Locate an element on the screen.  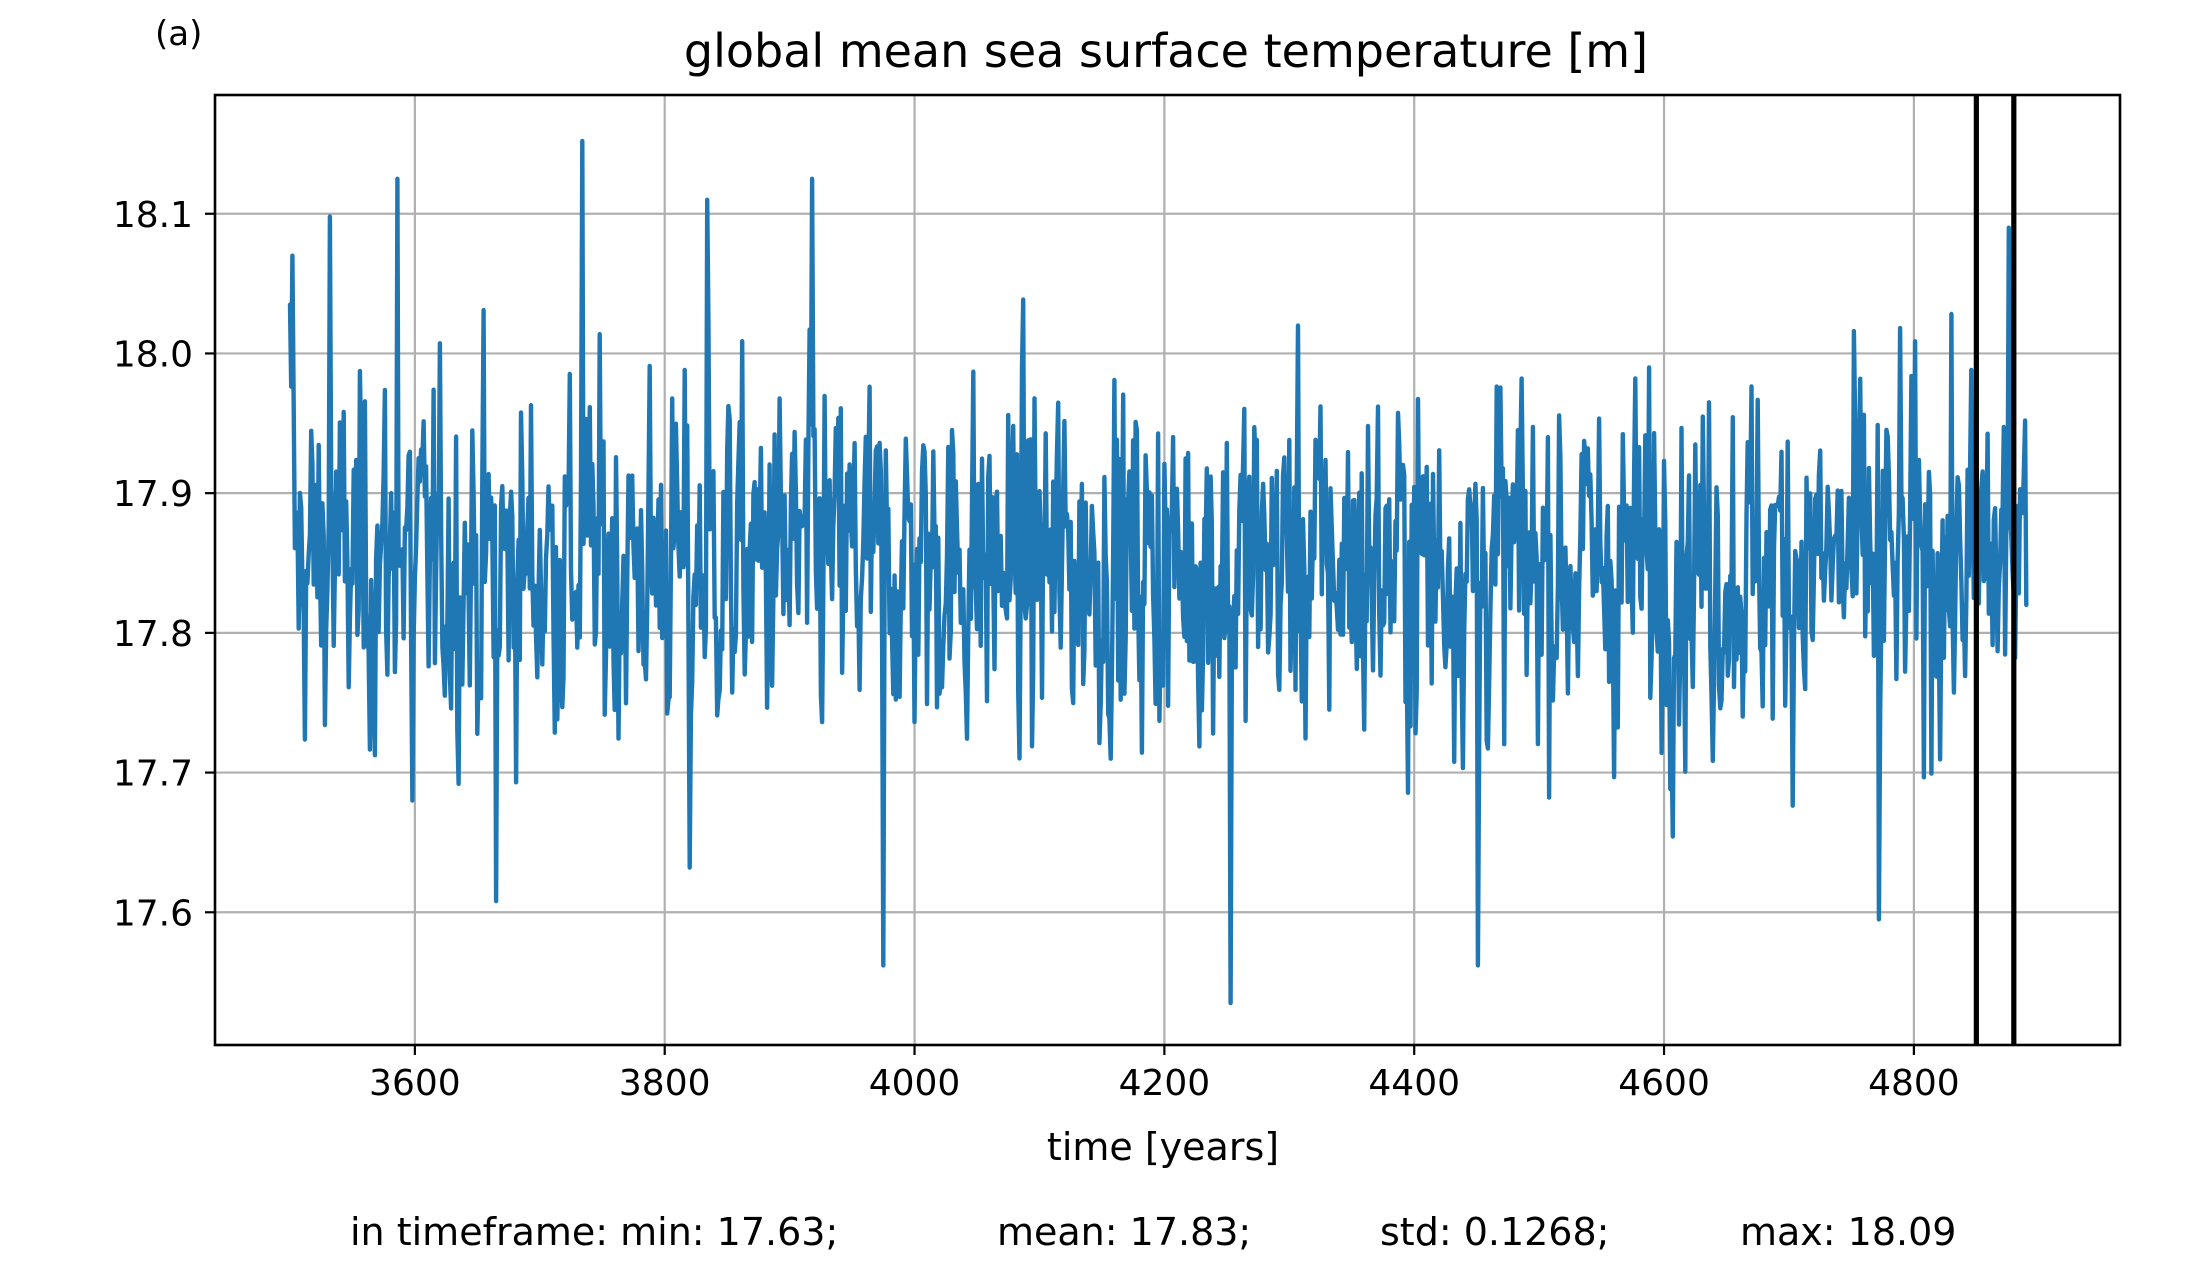
x-tick-label: 4000 is located at coordinates (915, 1083).